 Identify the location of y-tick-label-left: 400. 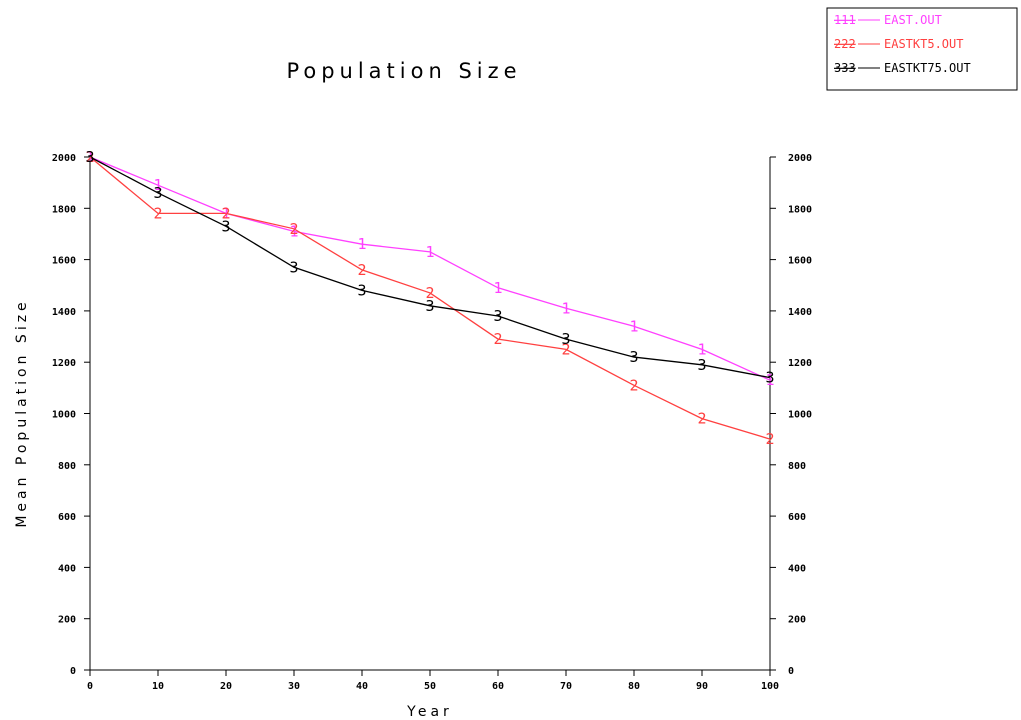
(67, 568).